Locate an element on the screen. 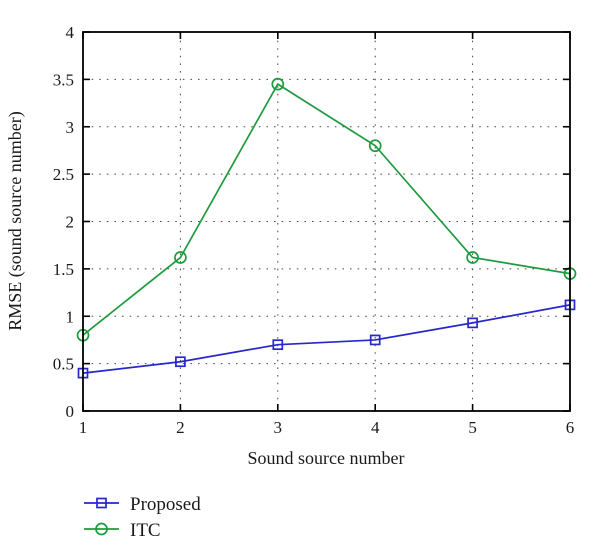 Image resolution: width=600 pixels, height=560 pixels. x-tick-label: 5 is located at coordinates (472, 427).